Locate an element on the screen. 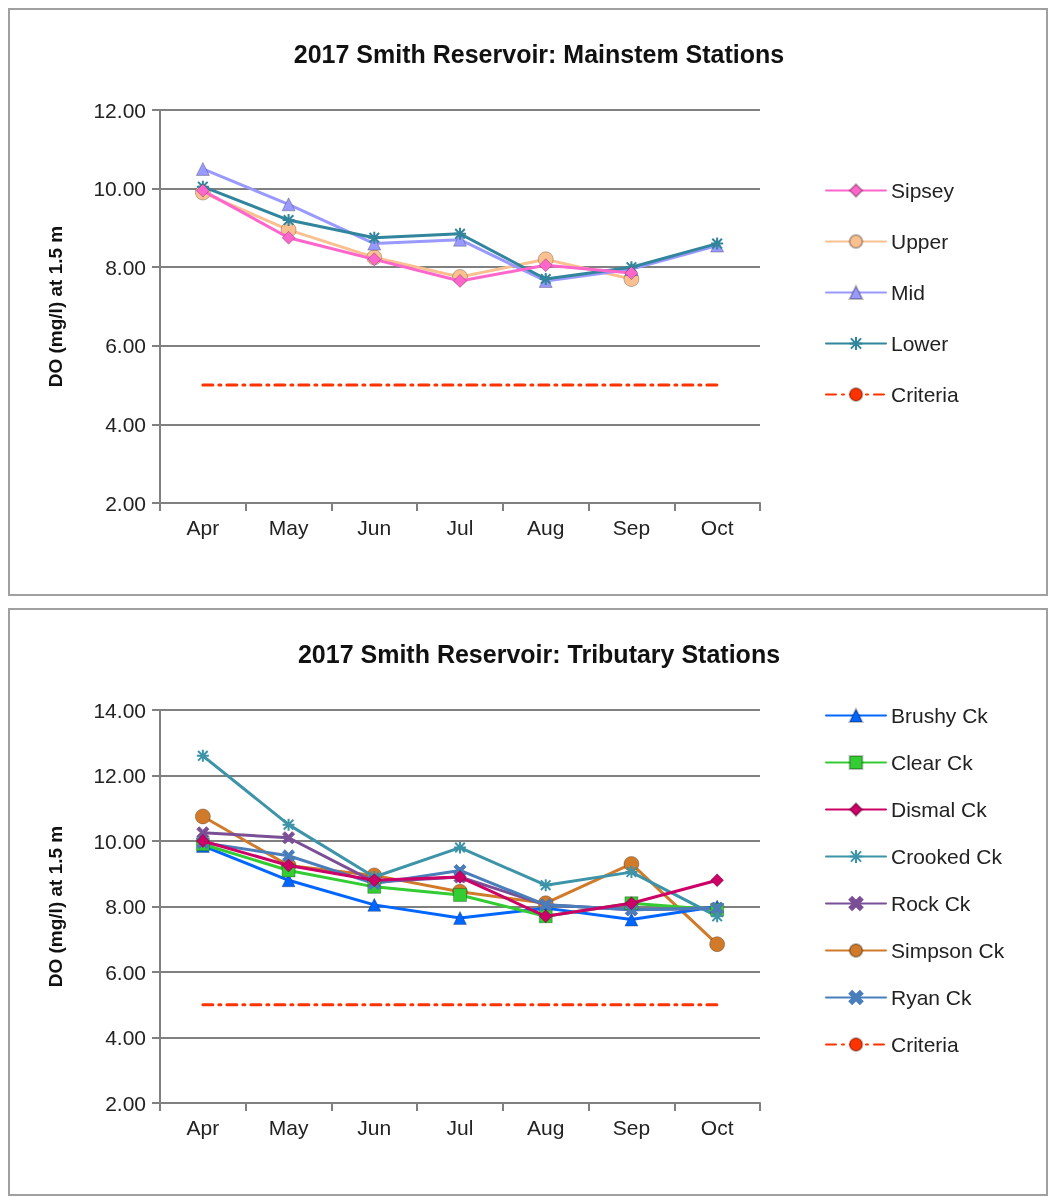 This screenshot has width=1052, height=1199. chart-title: 2017 Smith Reservoir: Tributary Stations is located at coordinates (539, 653).